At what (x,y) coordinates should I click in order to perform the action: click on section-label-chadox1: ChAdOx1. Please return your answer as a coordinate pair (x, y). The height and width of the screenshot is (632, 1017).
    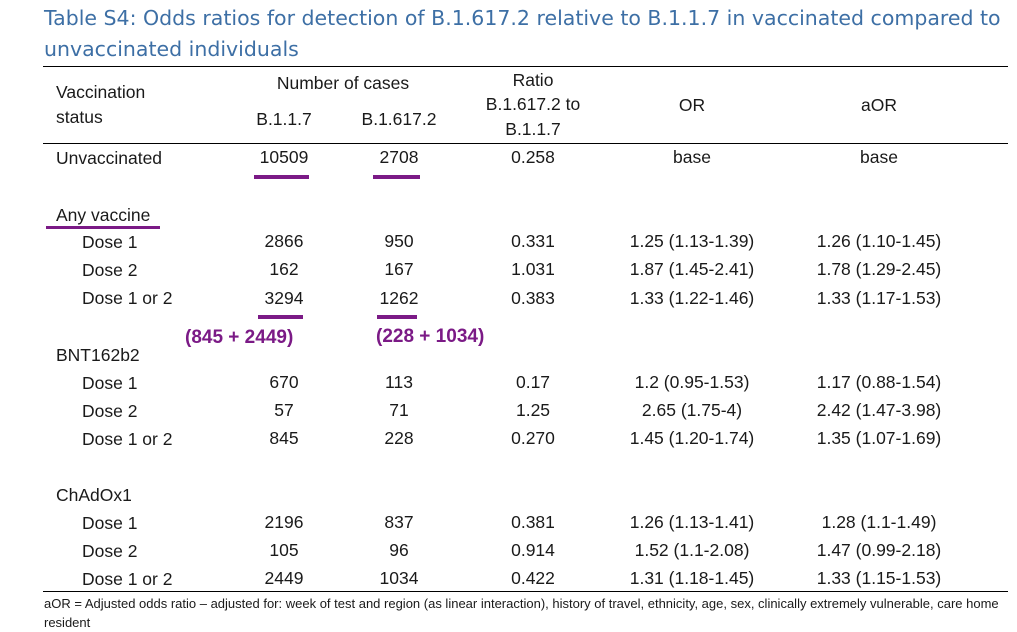
    Looking at the image, I should click on (94, 495).